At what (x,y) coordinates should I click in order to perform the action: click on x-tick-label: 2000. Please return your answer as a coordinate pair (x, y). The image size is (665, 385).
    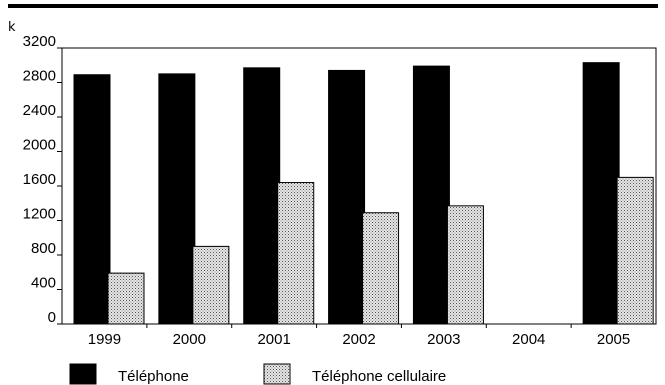
    Looking at the image, I should click on (189, 339).